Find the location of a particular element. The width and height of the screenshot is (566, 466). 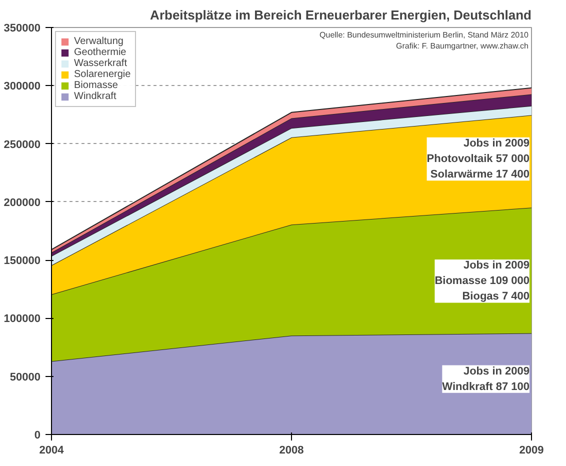

y-tick-label: 150000 is located at coordinates (22, 261).